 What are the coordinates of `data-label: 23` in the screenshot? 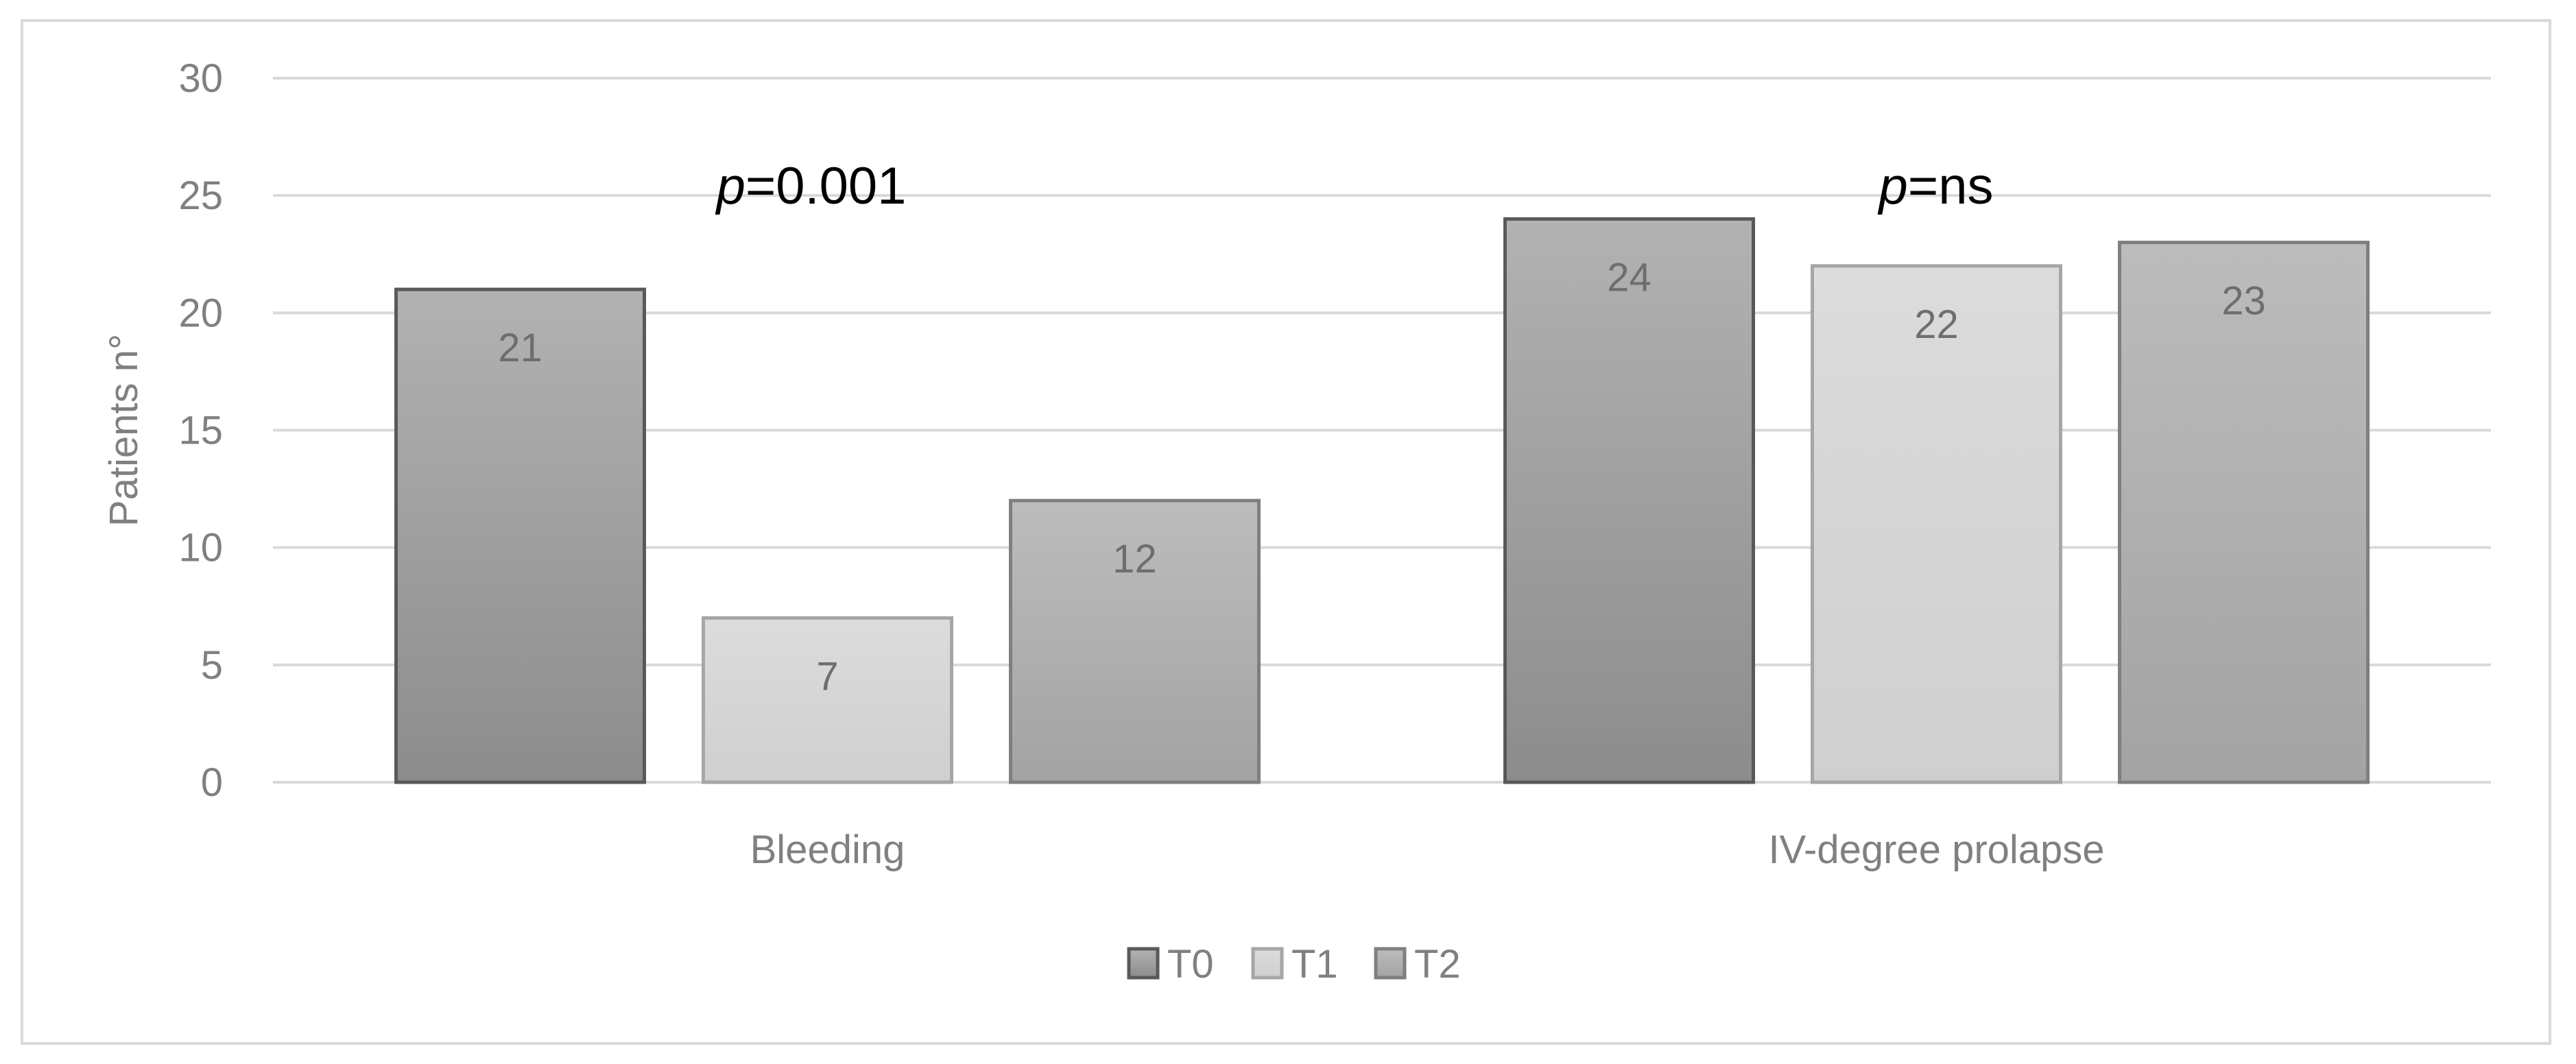 It's located at (2243, 301).